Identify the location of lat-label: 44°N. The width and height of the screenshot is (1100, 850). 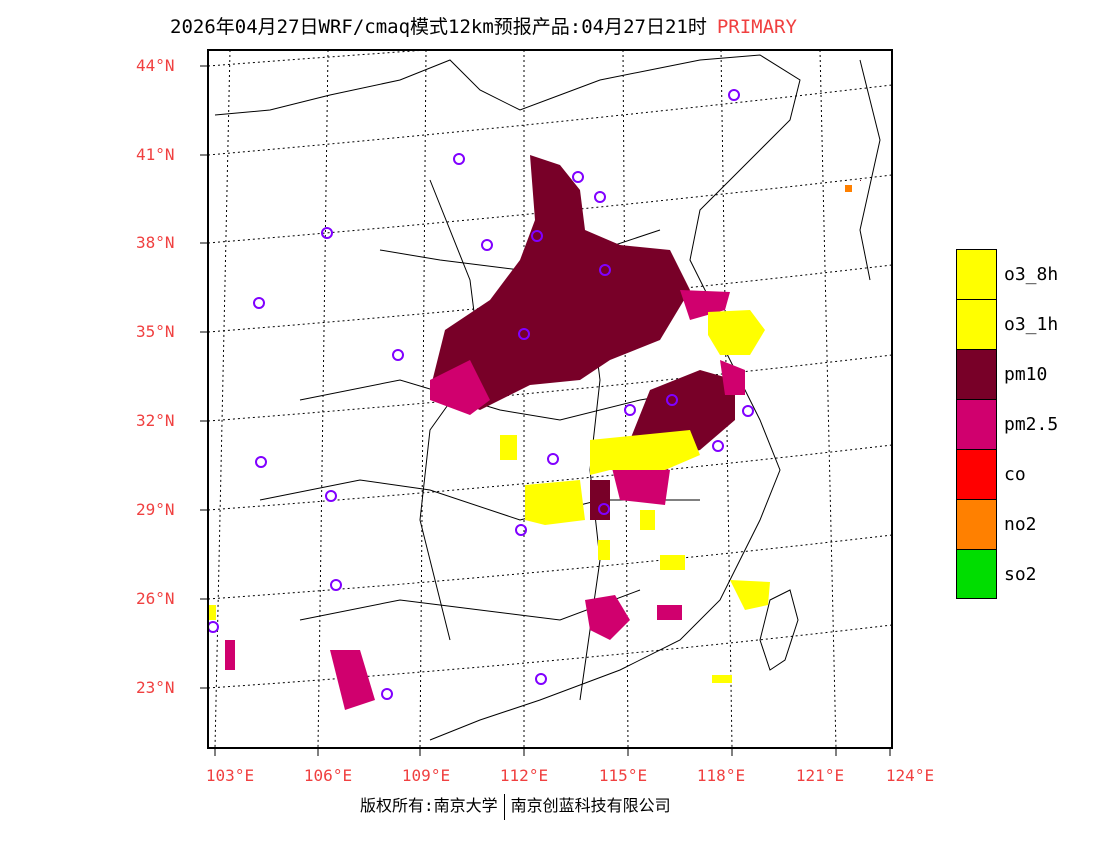
(155, 65).